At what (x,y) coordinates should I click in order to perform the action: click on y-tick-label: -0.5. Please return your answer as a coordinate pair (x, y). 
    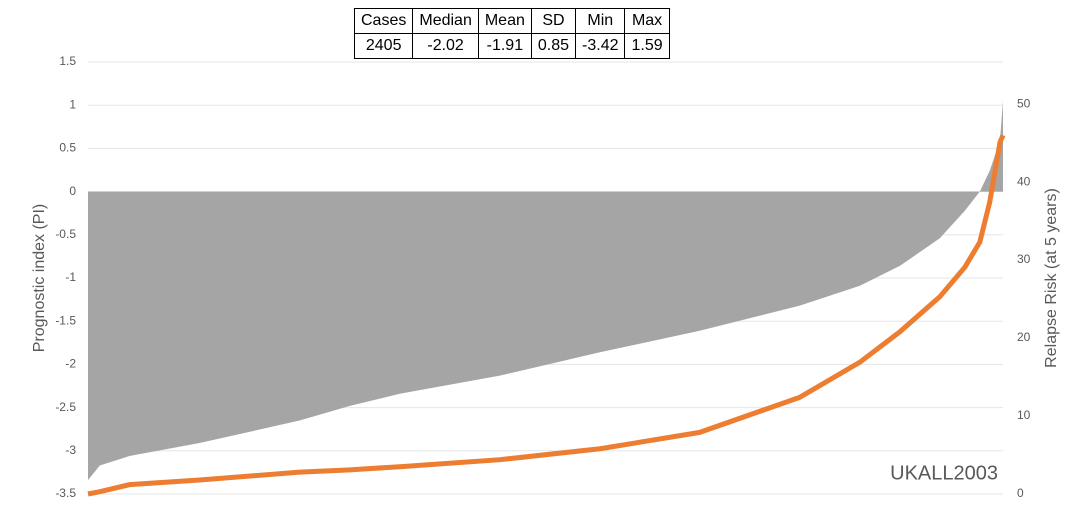
    Looking at the image, I should click on (65, 234).